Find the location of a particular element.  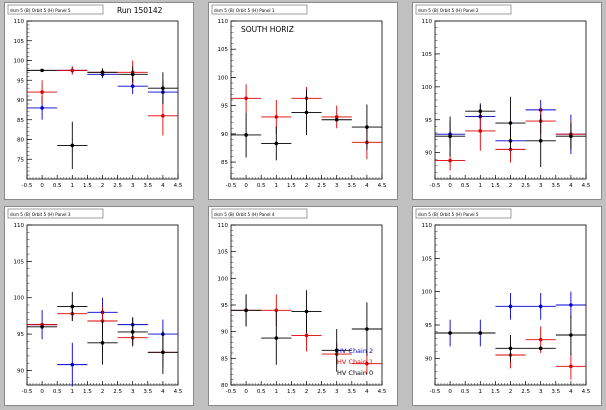

pad-title-box: dsm 5 (B) Orbit 5 (H) Panel 1 is located at coordinates (259, 9).